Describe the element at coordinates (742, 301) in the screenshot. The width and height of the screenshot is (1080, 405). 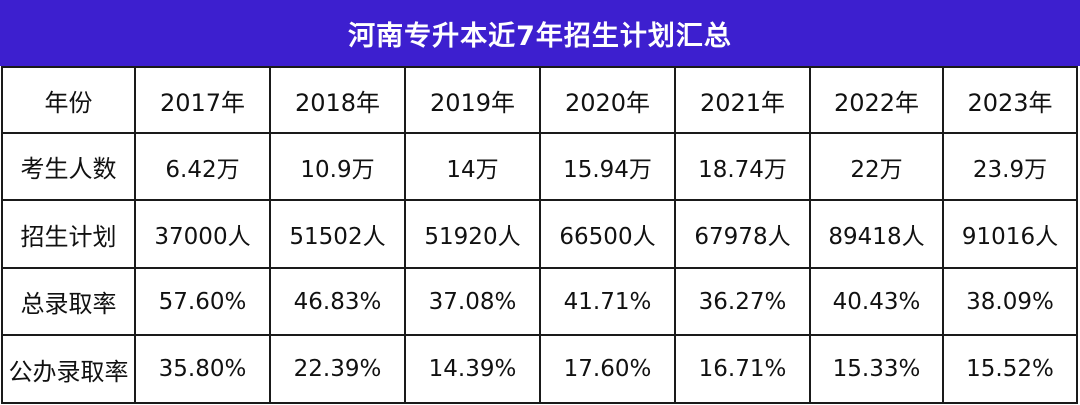
I see `table-cell: 36.27%` at that location.